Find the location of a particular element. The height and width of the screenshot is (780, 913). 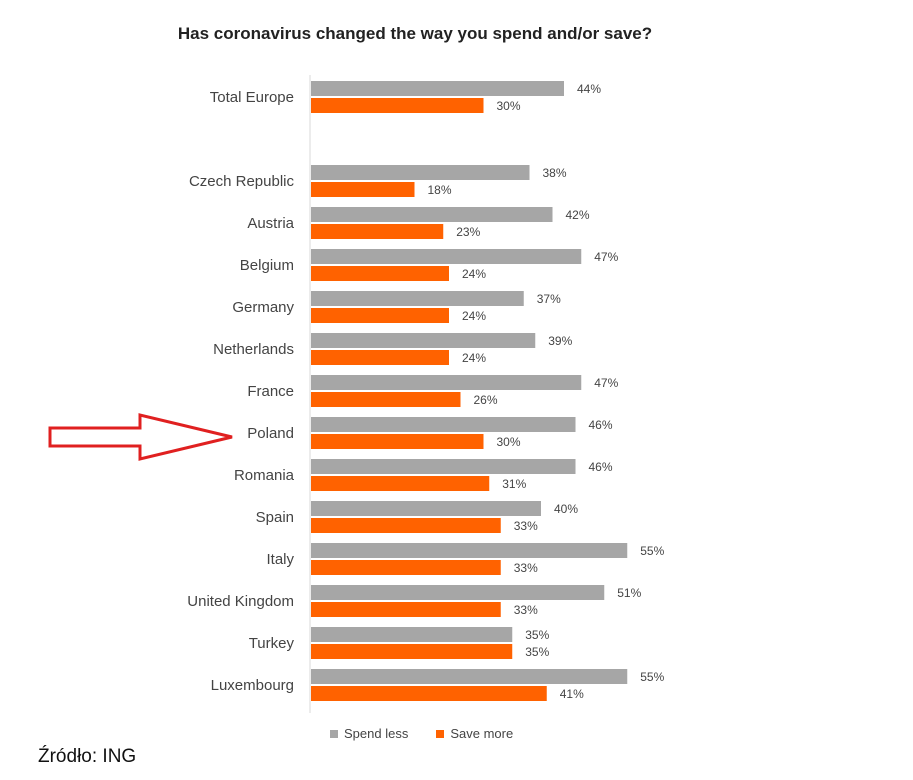

bar-spend-less-germany is located at coordinates (417, 298).